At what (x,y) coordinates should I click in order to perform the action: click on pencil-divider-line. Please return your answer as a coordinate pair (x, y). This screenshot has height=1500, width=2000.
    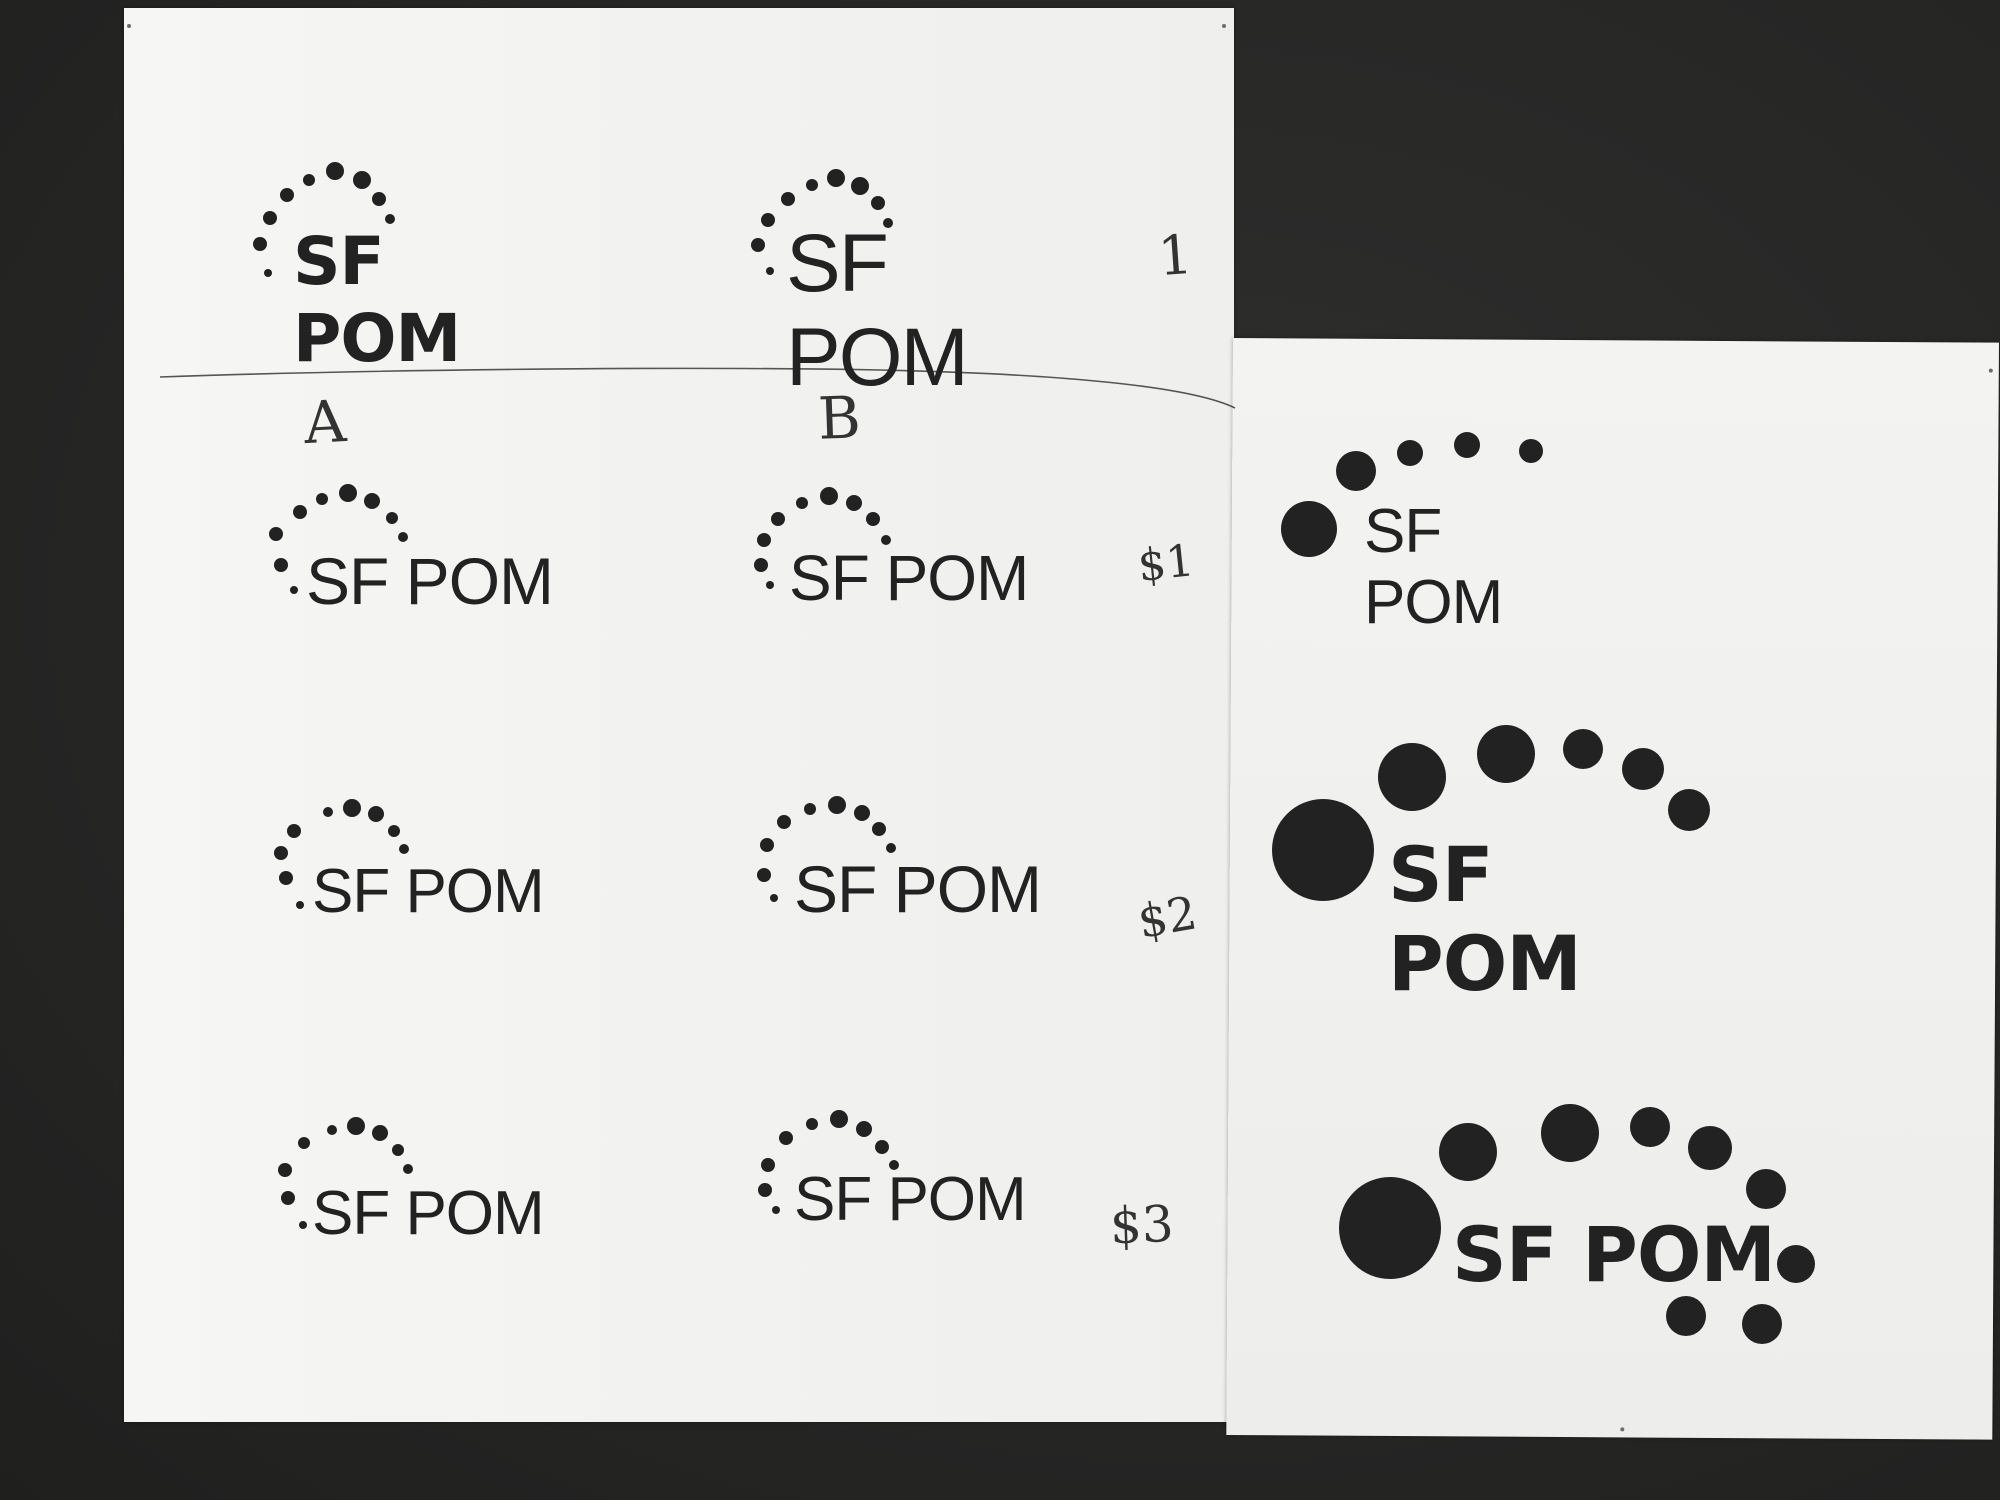
    Looking at the image, I should click on (698, 388).